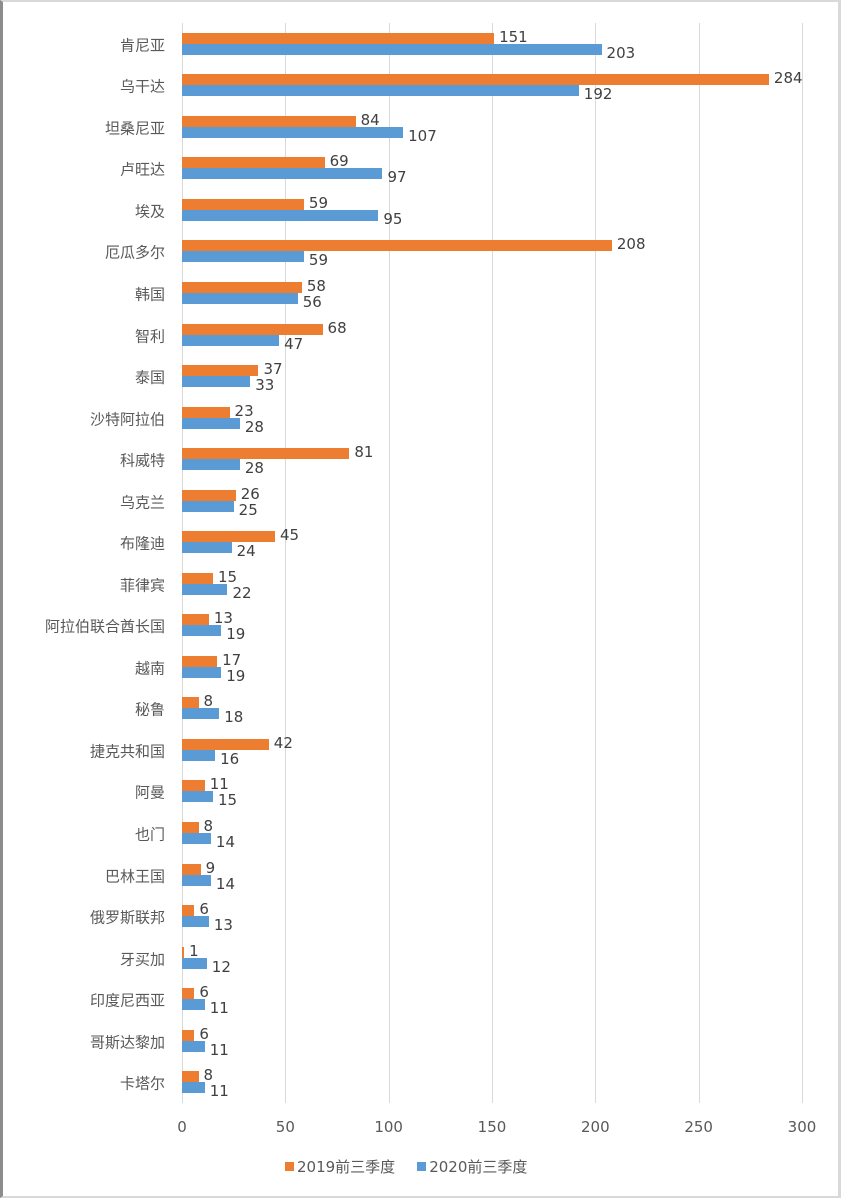 The width and height of the screenshot is (841, 1198). Describe the element at coordinates (294, 343) in the screenshot. I see `data-label: 47` at that location.